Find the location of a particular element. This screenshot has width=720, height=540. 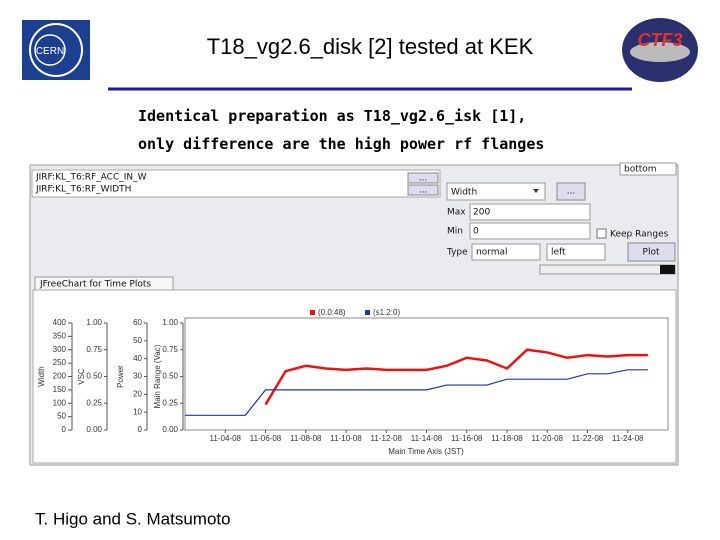

y-tick-label: 350 is located at coordinates (60, 335).